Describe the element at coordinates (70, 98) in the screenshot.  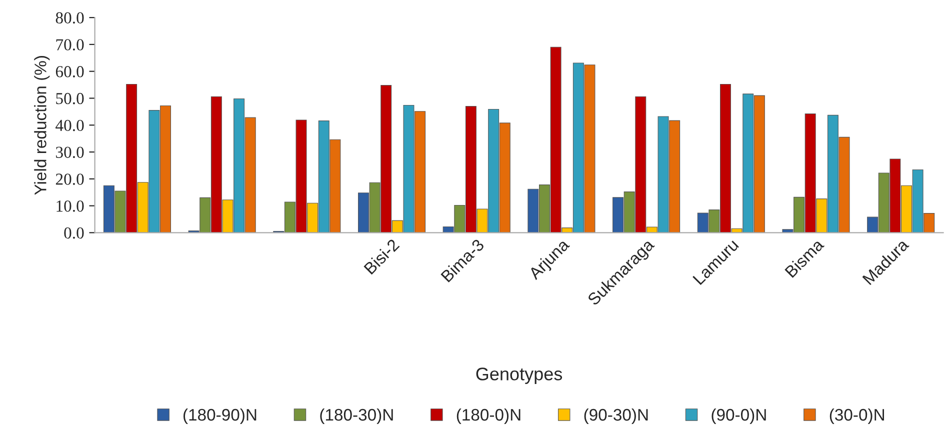
I see `y-tick-label: 50.0` at that location.